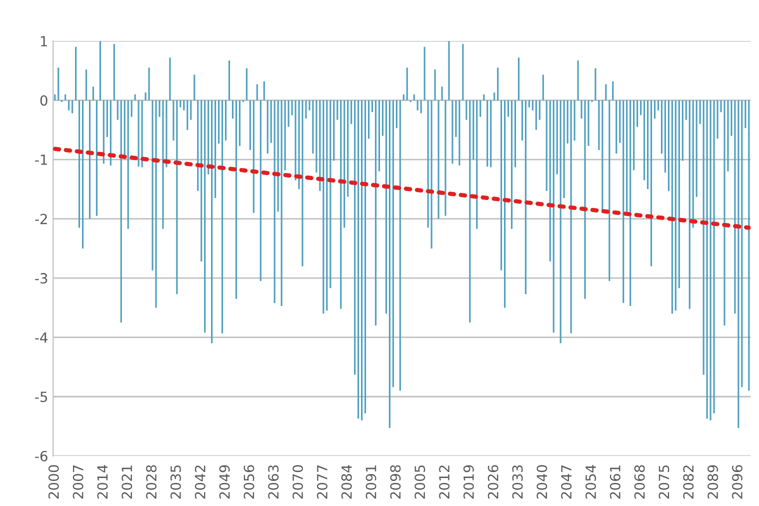  Describe the element at coordinates (78, 482) in the screenshot. I see `x-tick-label: 2007` at that location.